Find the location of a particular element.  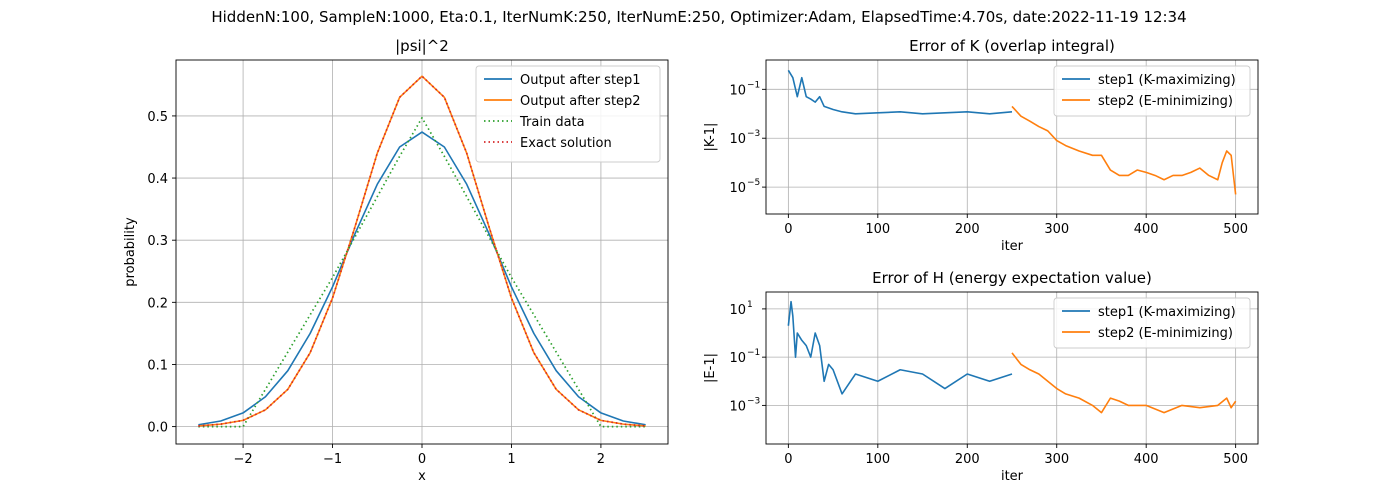

chart-errH-xtick-label-3: 300 is located at coordinates (1056, 459).